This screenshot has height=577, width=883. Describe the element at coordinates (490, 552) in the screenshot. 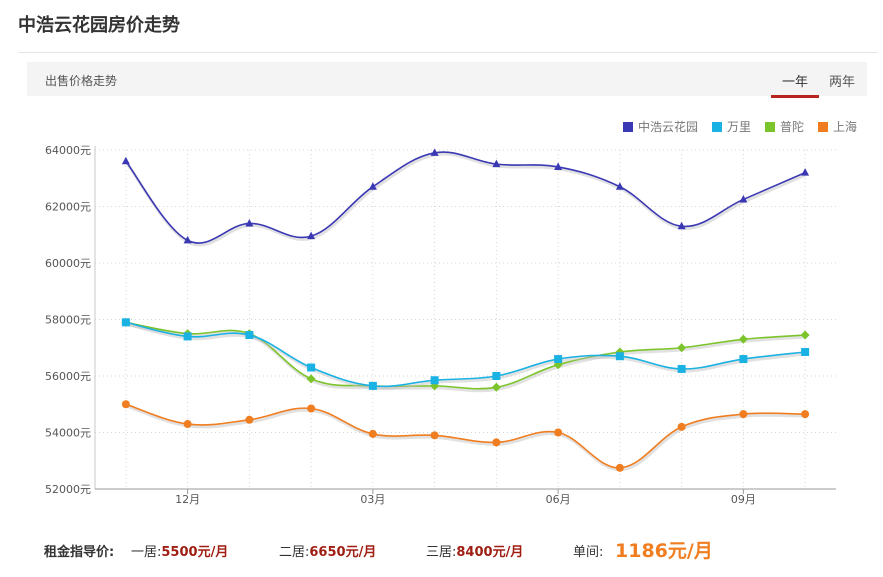

I see `rent-item-3-value: 8400元/月` at that location.